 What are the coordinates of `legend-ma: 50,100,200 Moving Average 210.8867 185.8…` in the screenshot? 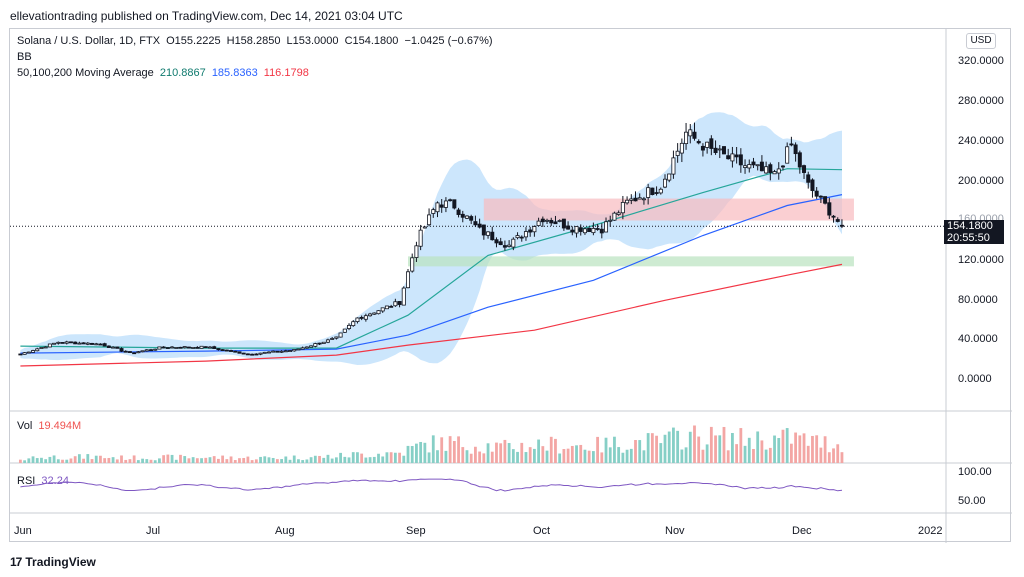 It's located at (164, 73).